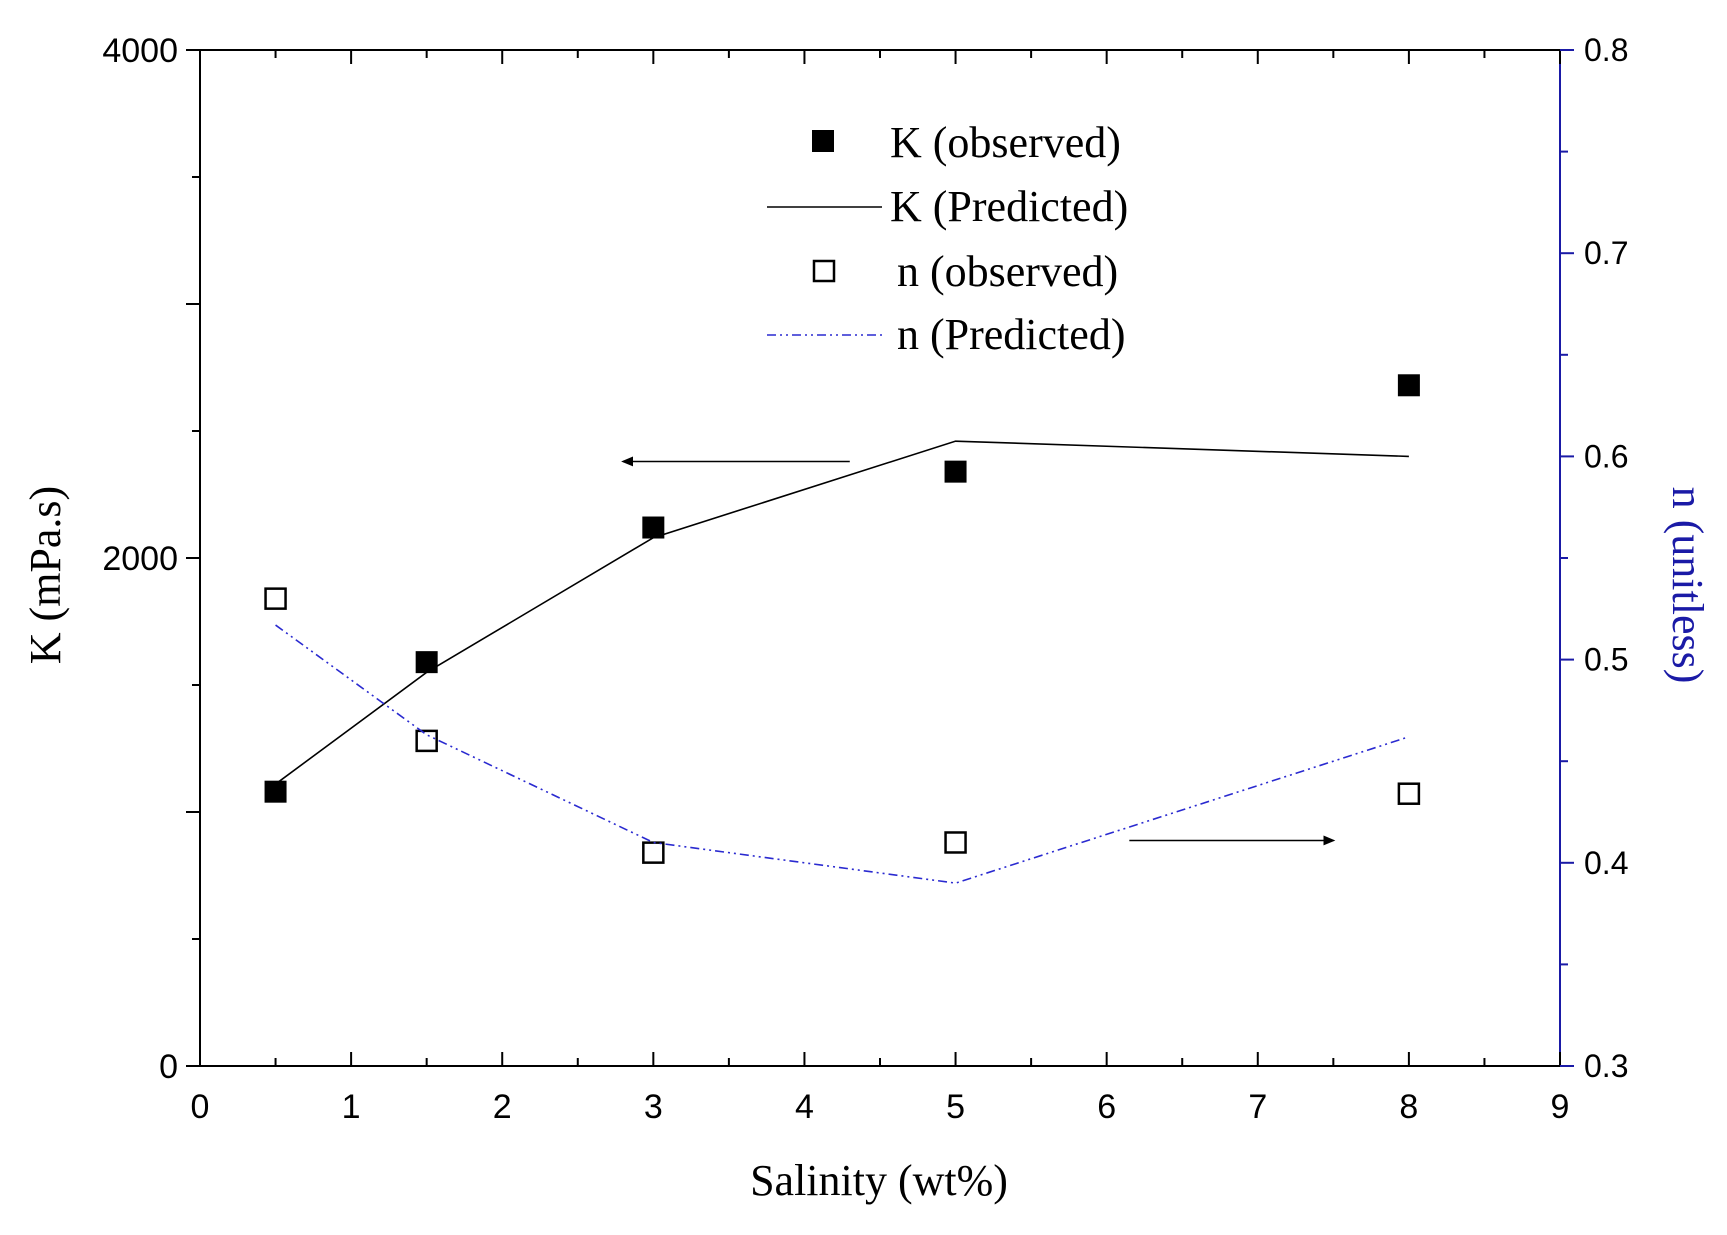 Image resolution: width=1727 pixels, height=1235 pixels. Describe the element at coordinates (823, 141) in the screenshot. I see `legend-marker-k-observed` at that location.